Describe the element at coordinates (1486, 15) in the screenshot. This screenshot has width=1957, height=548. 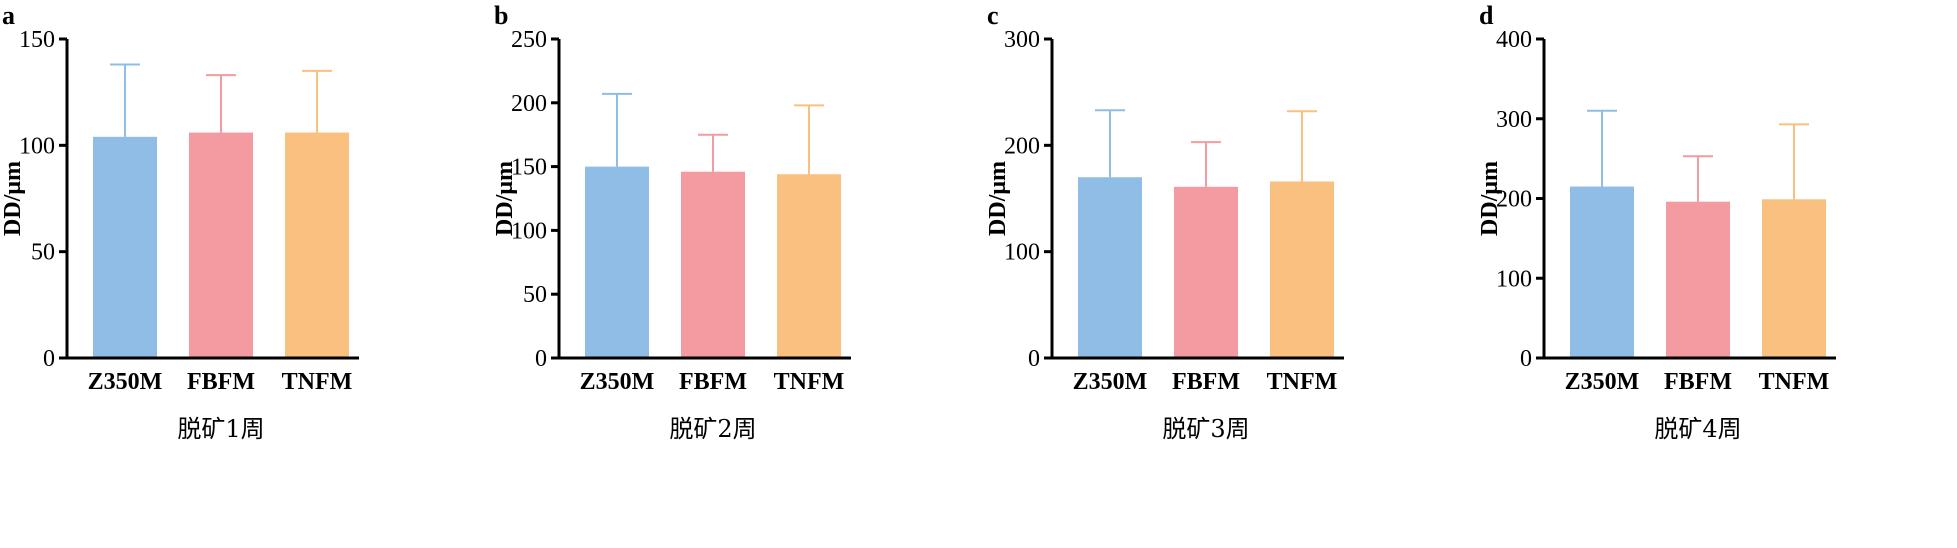
I see `panel-letter: d` at that location.